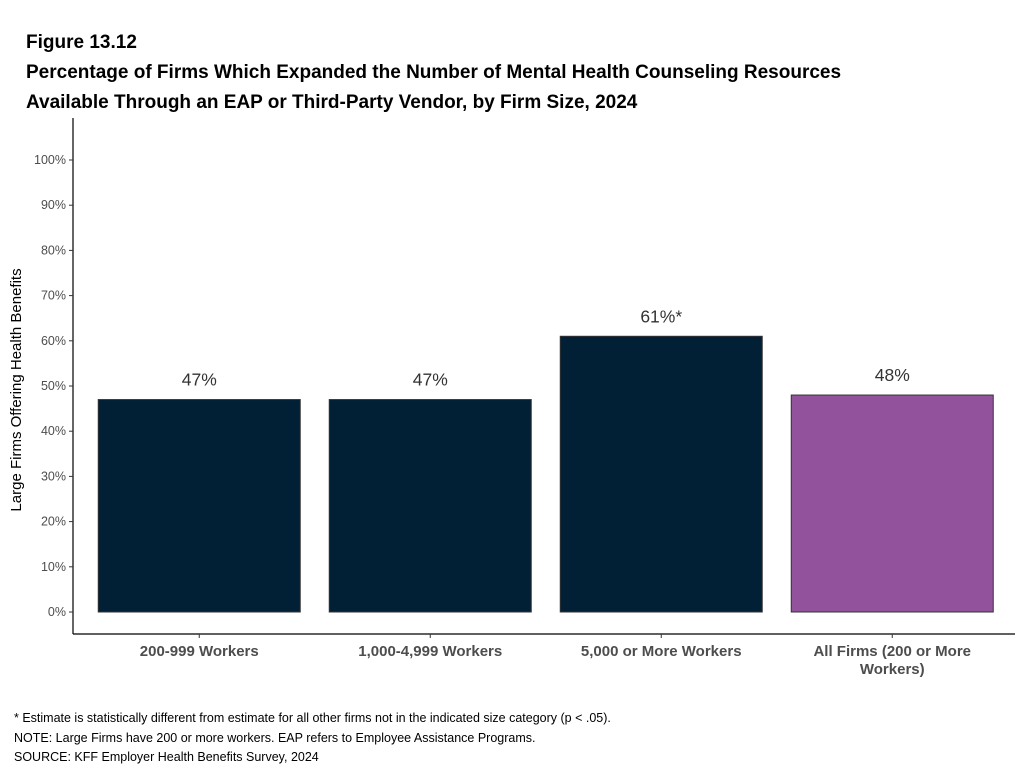 This screenshot has width=1024, height=770. What do you see at coordinates (53, 296) in the screenshot?
I see `y-tick-label: 70%` at bounding box center [53, 296].